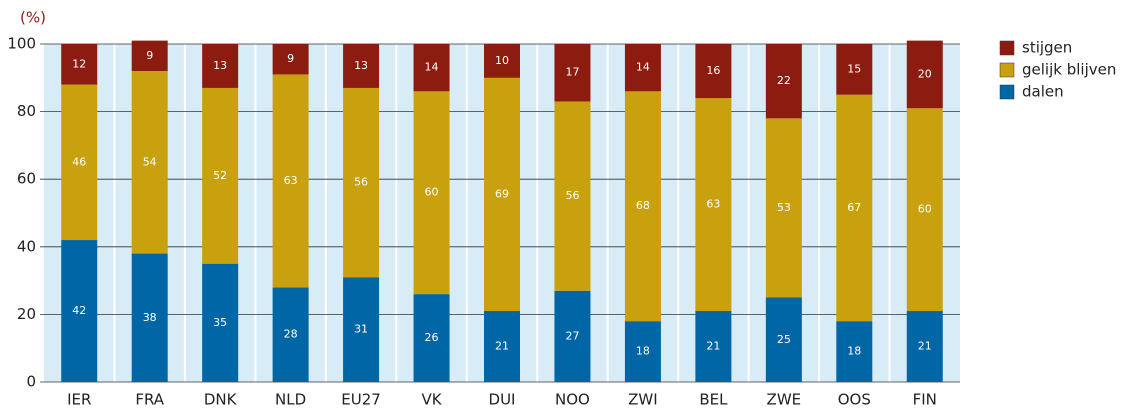  I want to click on x-tick-label: ZWE, so click(784, 400).